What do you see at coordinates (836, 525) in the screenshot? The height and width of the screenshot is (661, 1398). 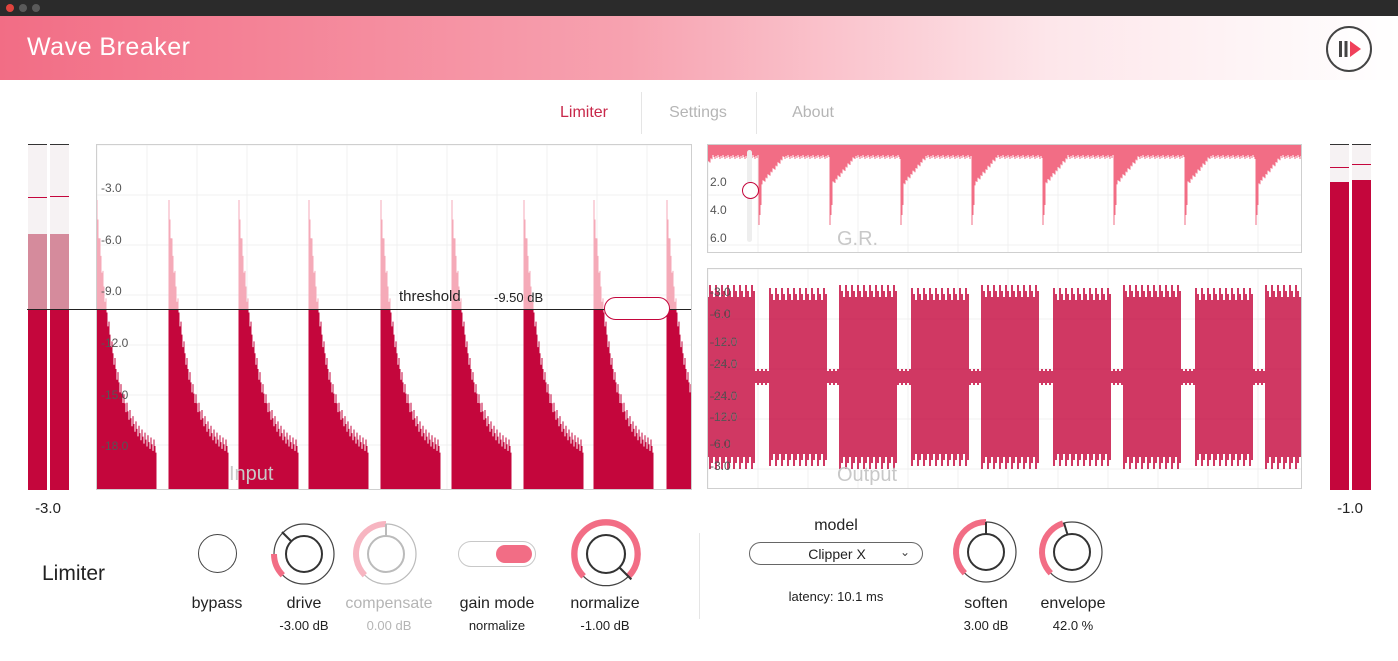 I see `model-label: model` at bounding box center [836, 525].